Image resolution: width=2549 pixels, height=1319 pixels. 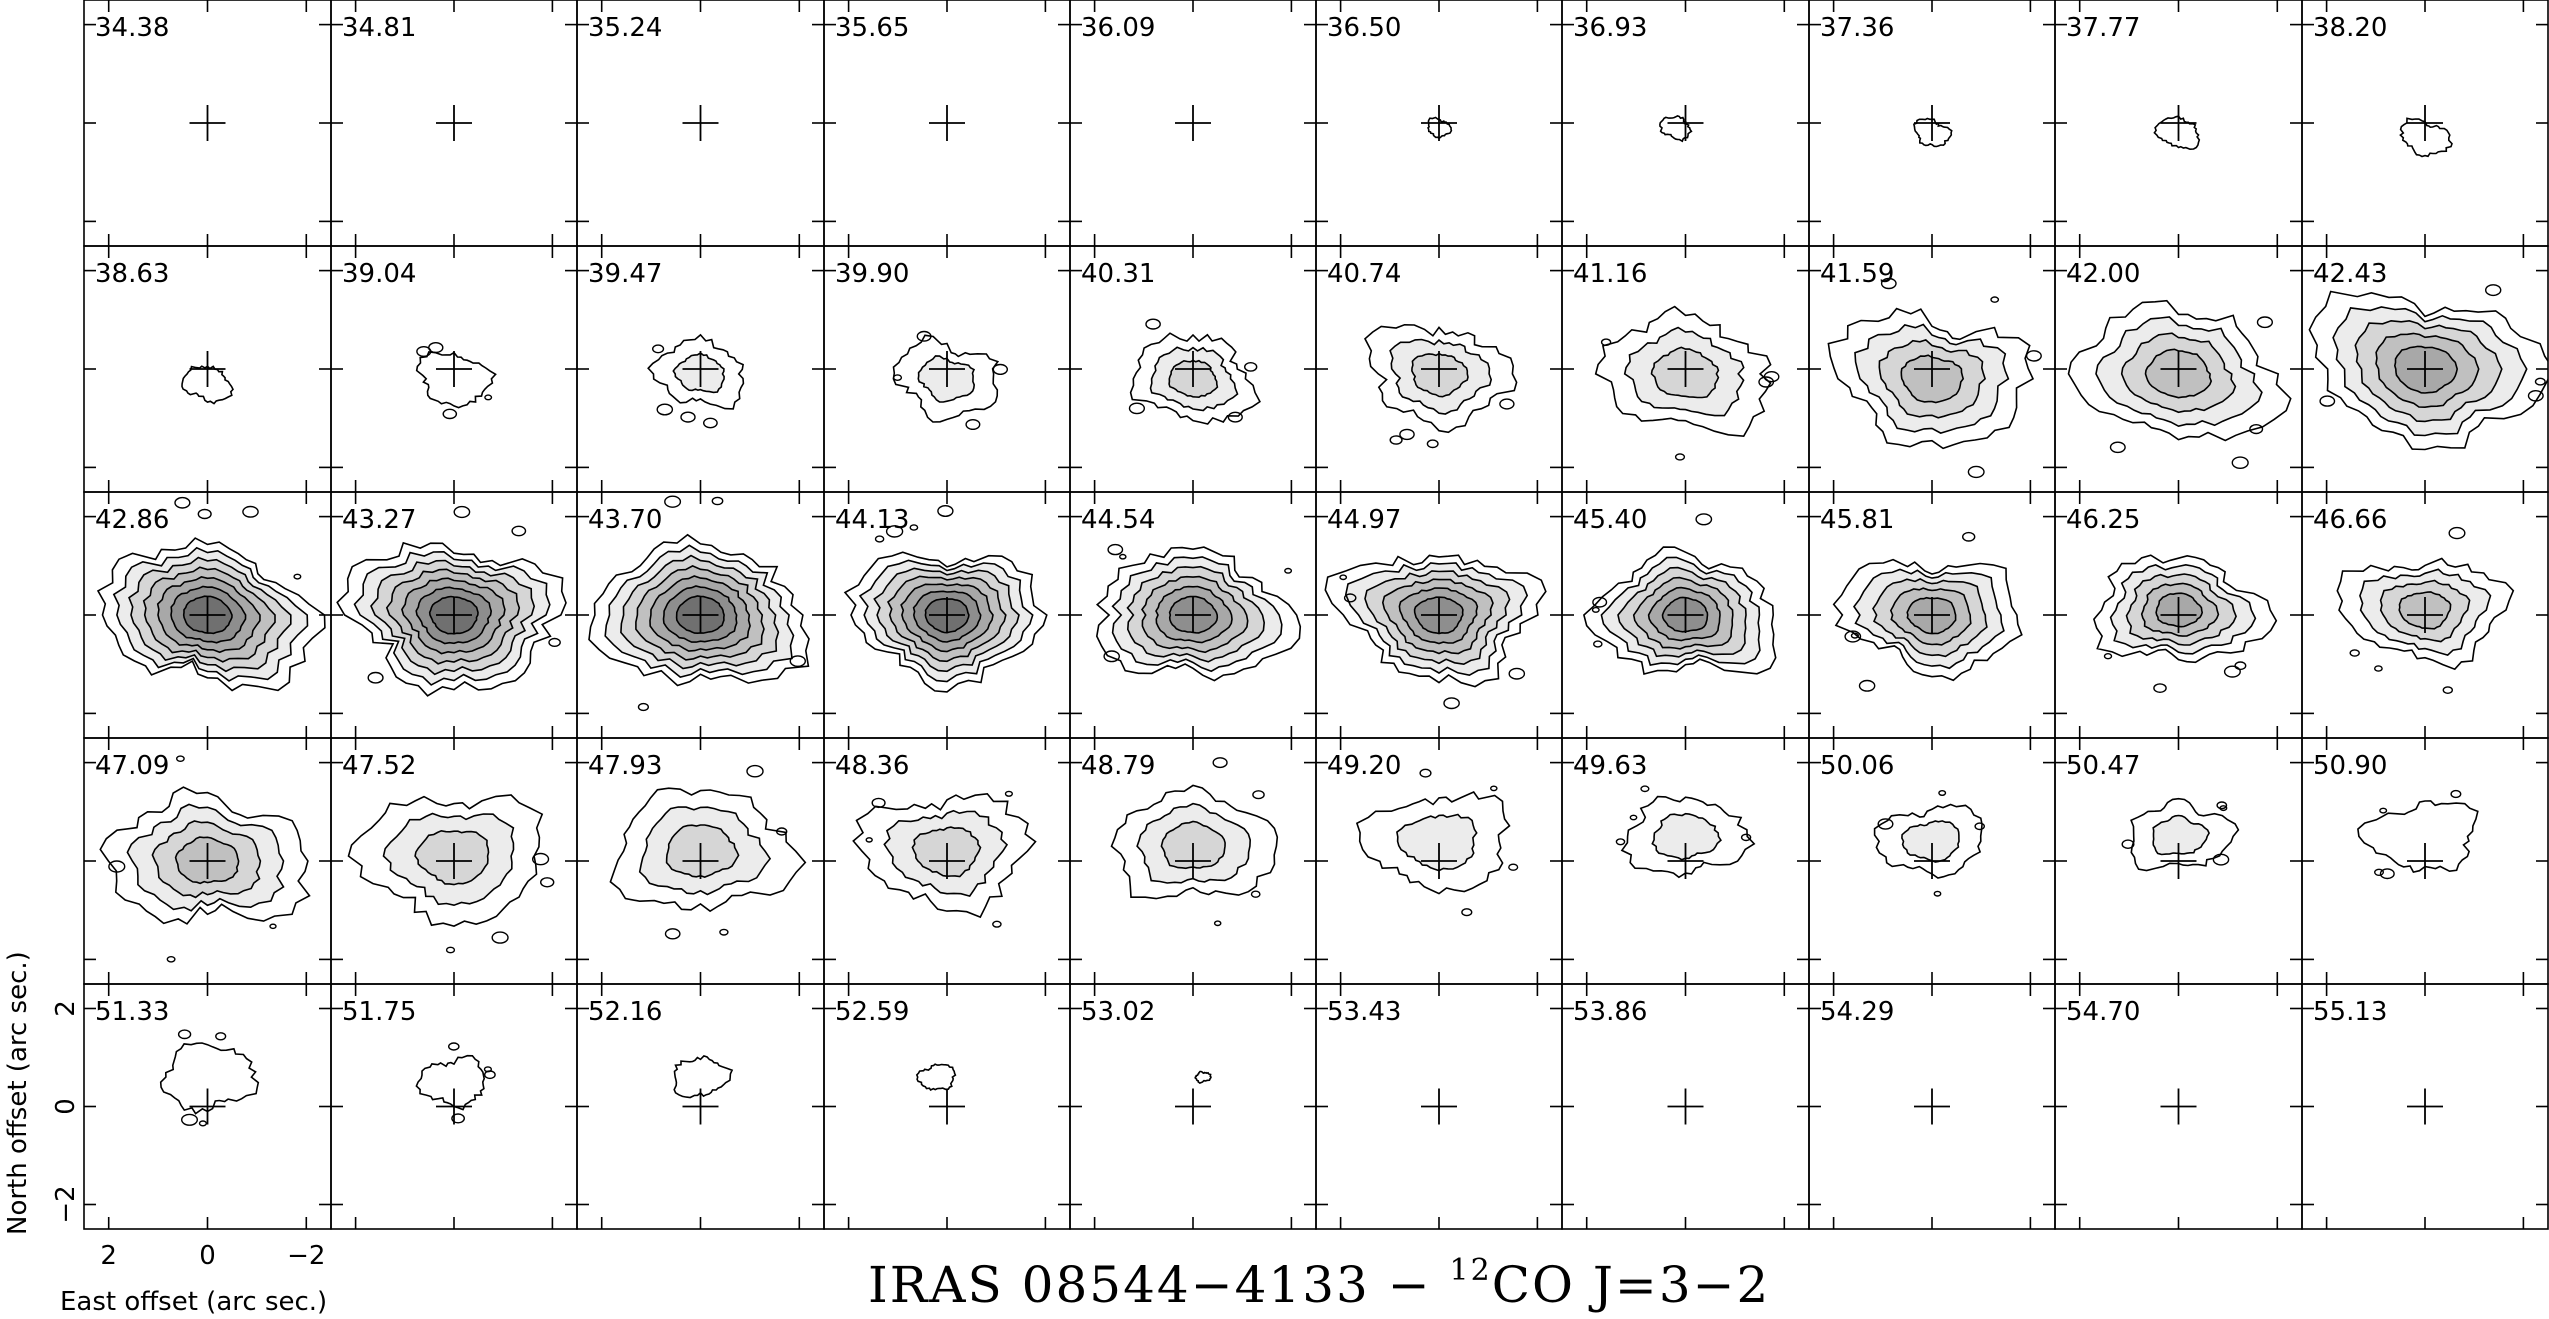 I want to click on channel-panel: 34.38, so click(x=207, y=123).